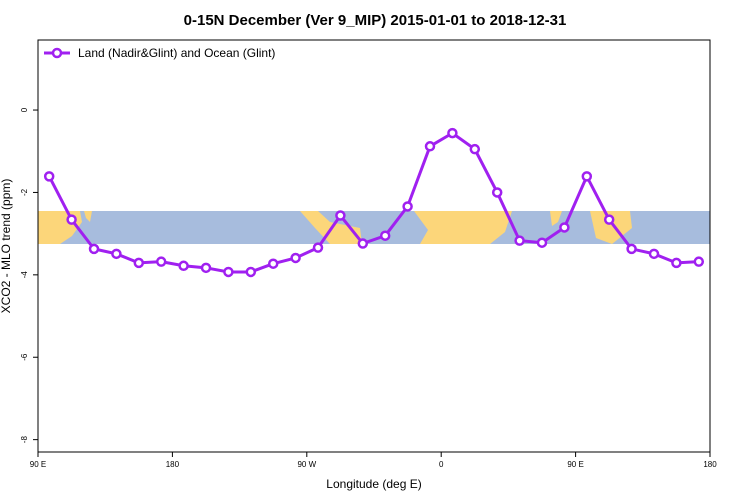 The width and height of the screenshot is (750, 500). I want to click on x-tick-label: 0, so click(441, 464).